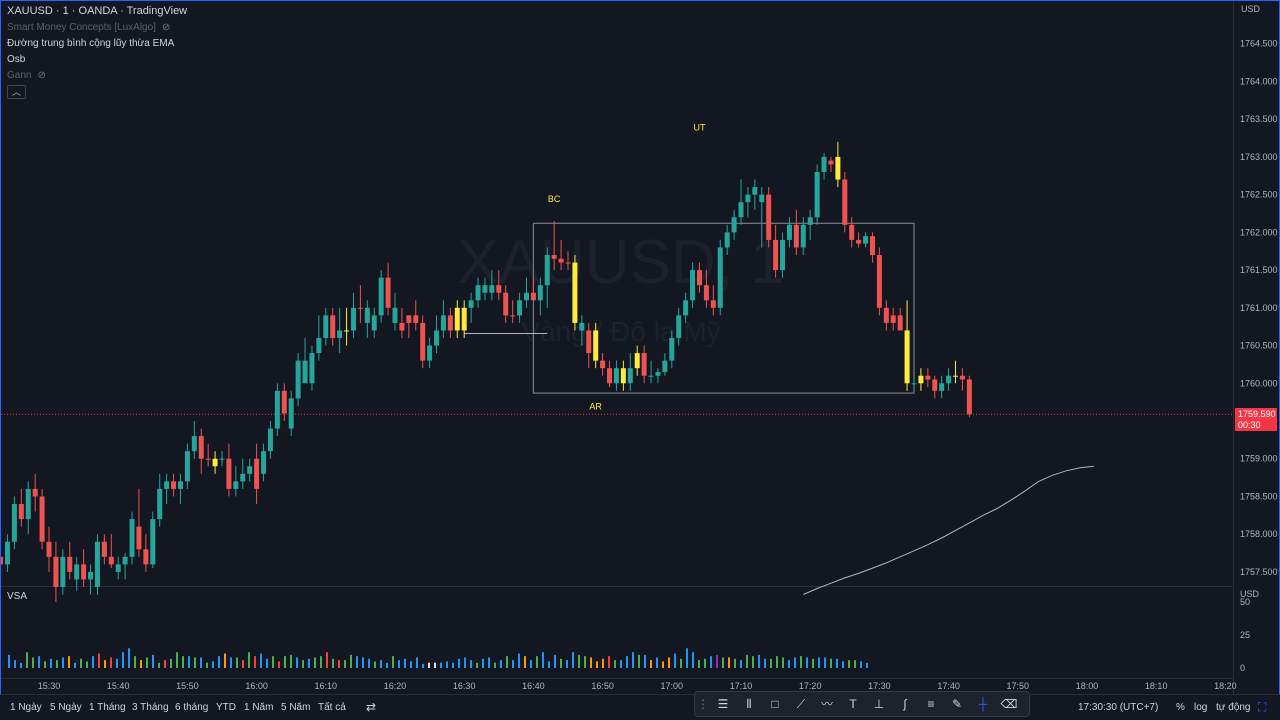 This screenshot has width=1280, height=720. I want to click on symbol-title: XAUUSD · 1 · OANDA · TradingView, so click(97, 11).